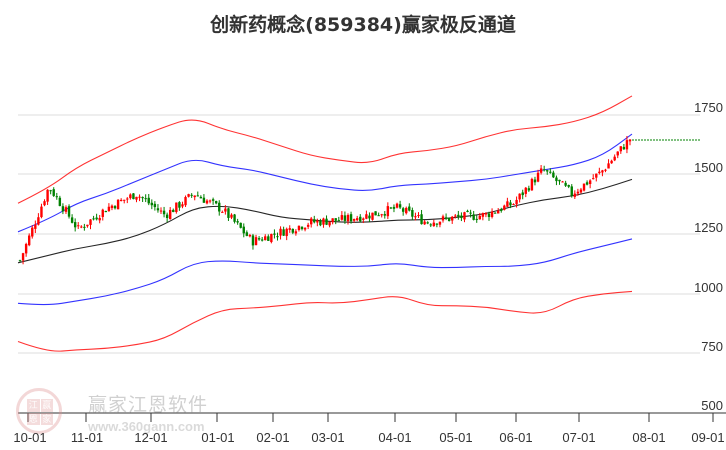 The height and width of the screenshot is (450, 726). I want to click on x-axis, so click(372, 417).